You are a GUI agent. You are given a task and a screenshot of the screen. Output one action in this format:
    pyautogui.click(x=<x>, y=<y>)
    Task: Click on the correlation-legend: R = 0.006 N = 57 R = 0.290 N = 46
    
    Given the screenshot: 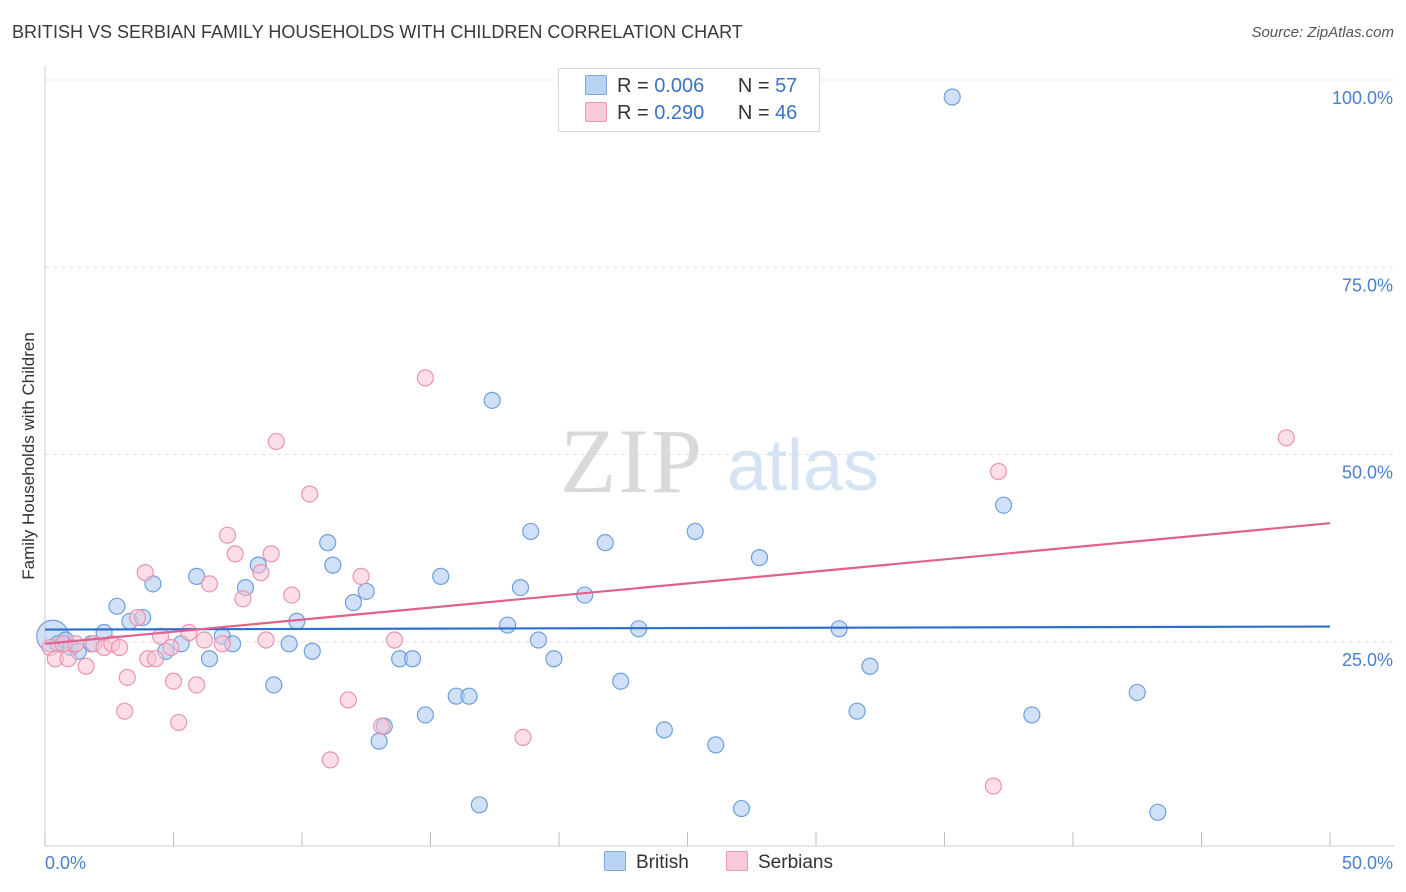 What is the action you would take?
    pyautogui.click(x=689, y=100)
    